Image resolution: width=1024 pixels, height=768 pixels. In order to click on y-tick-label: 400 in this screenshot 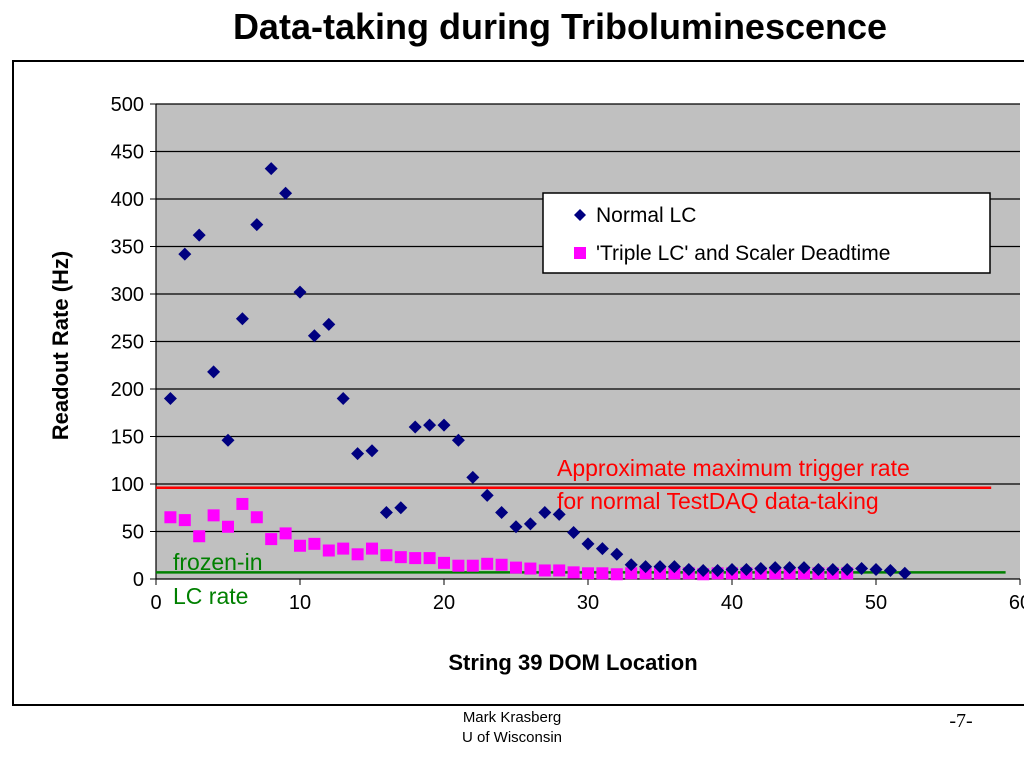, I will do `click(127, 200)`.